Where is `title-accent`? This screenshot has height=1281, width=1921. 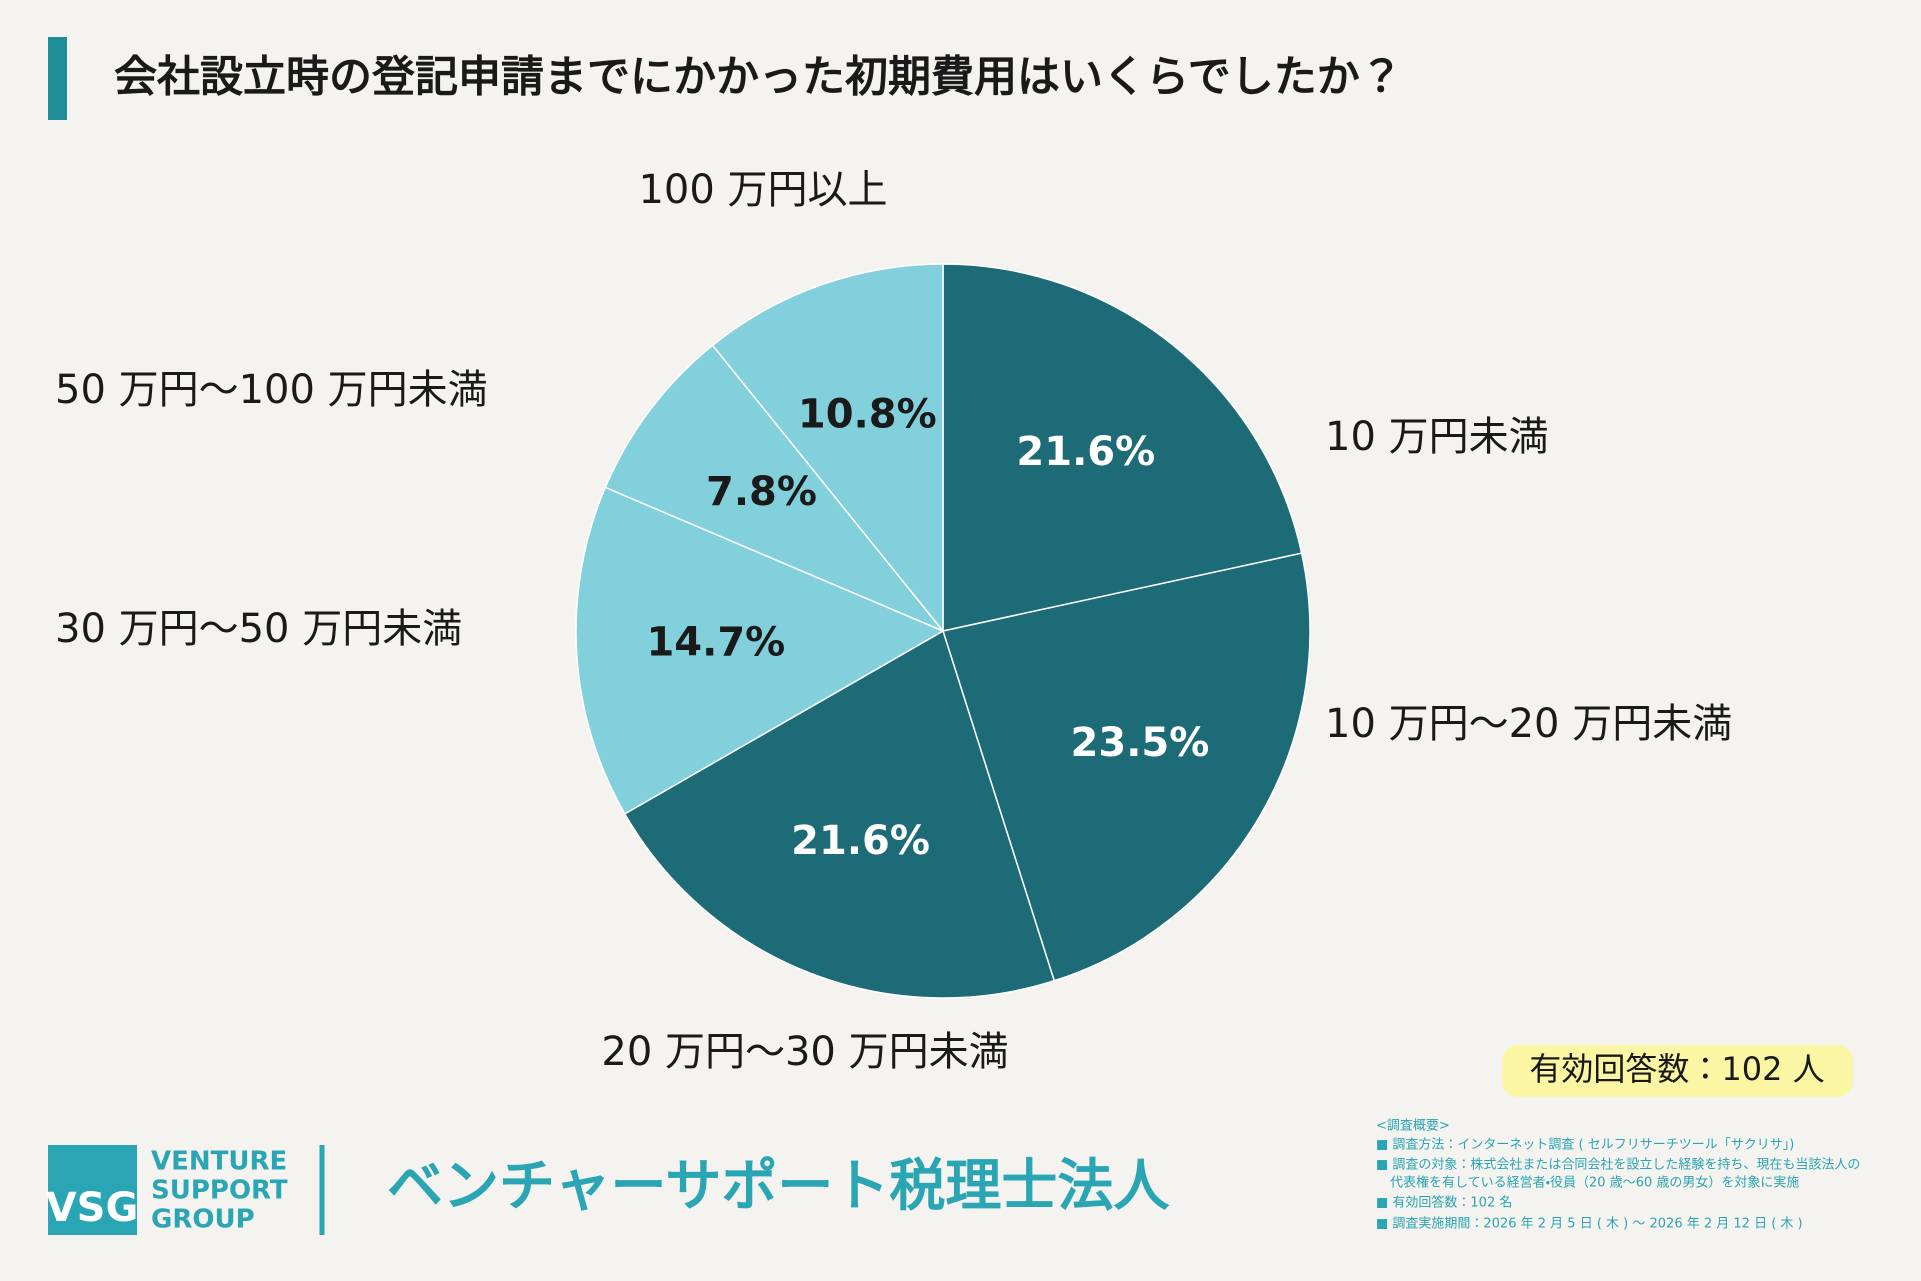
title-accent is located at coordinates (57, 78).